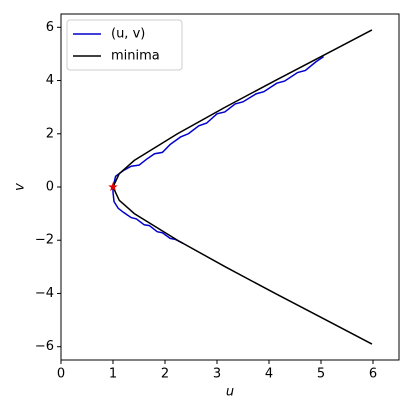  Describe the element at coordinates (321, 374) in the screenshot. I see `x-tick-label: 5` at that location.